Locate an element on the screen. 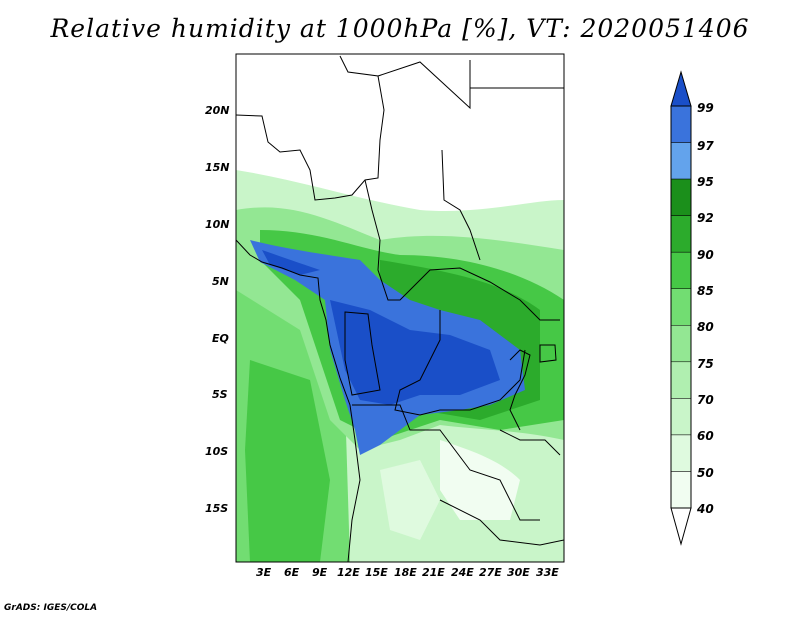 The width and height of the screenshot is (800, 618). colorbar-bottom-arrow is located at coordinates (681, 526).